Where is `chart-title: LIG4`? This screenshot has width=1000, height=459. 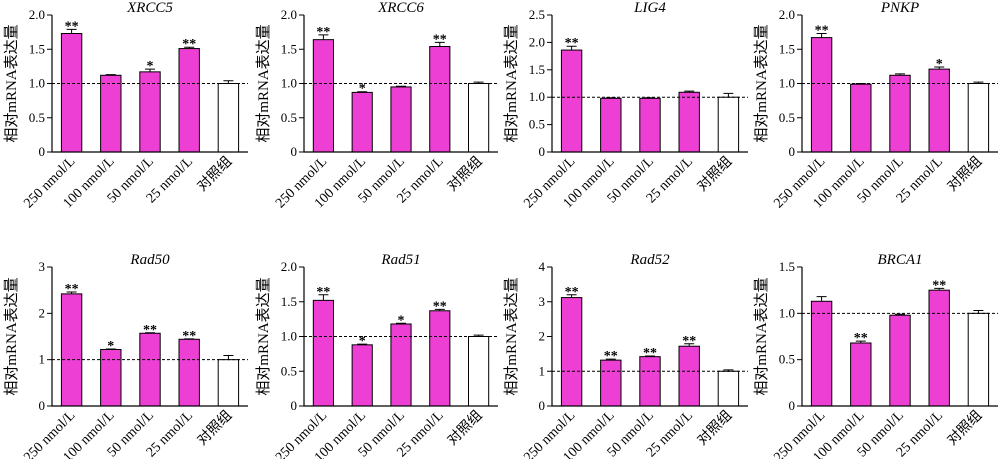 chart-title: LIG4 is located at coordinates (649, 8).